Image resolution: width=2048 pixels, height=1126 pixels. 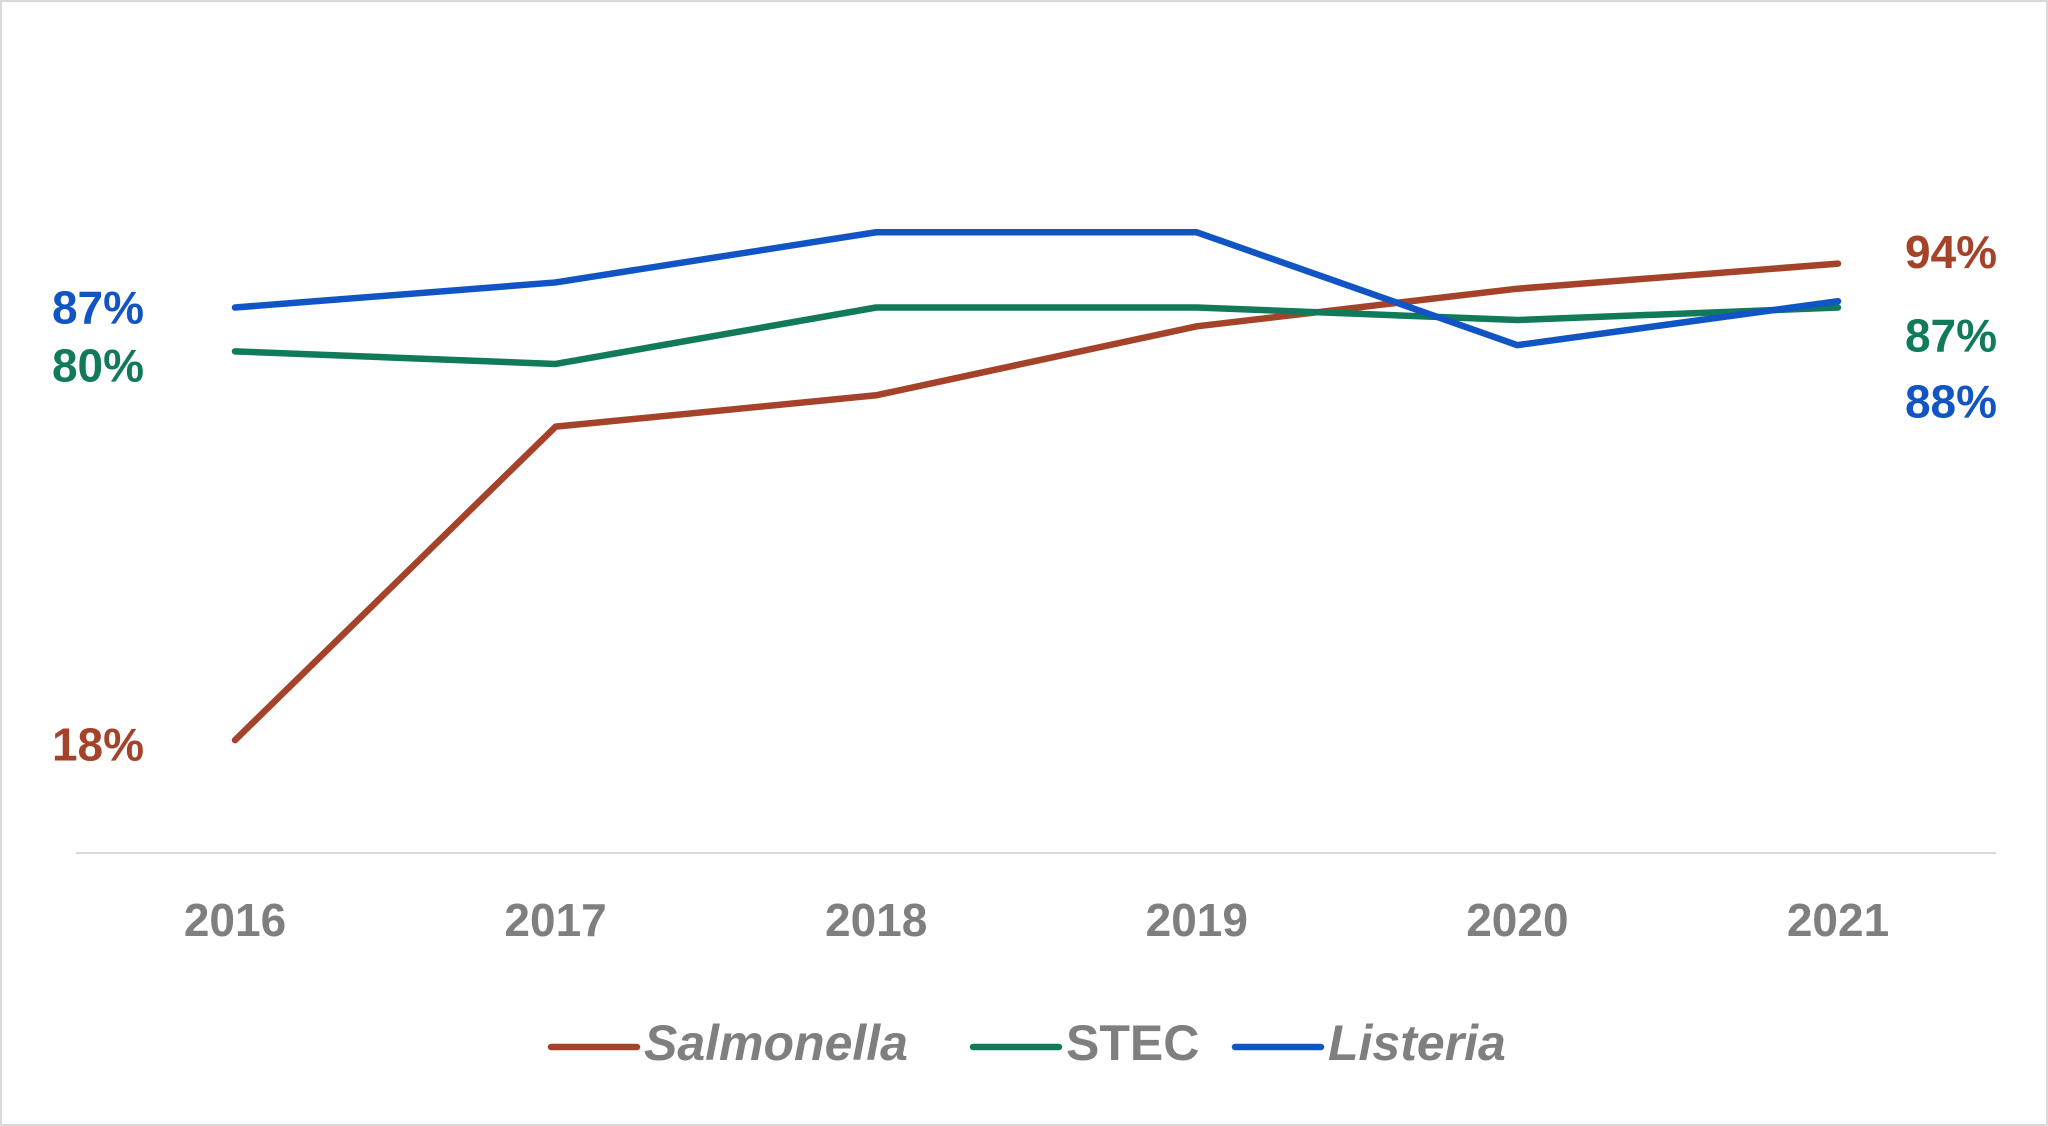 I want to click on x-tick-label: 2021, so click(x=1838, y=920).